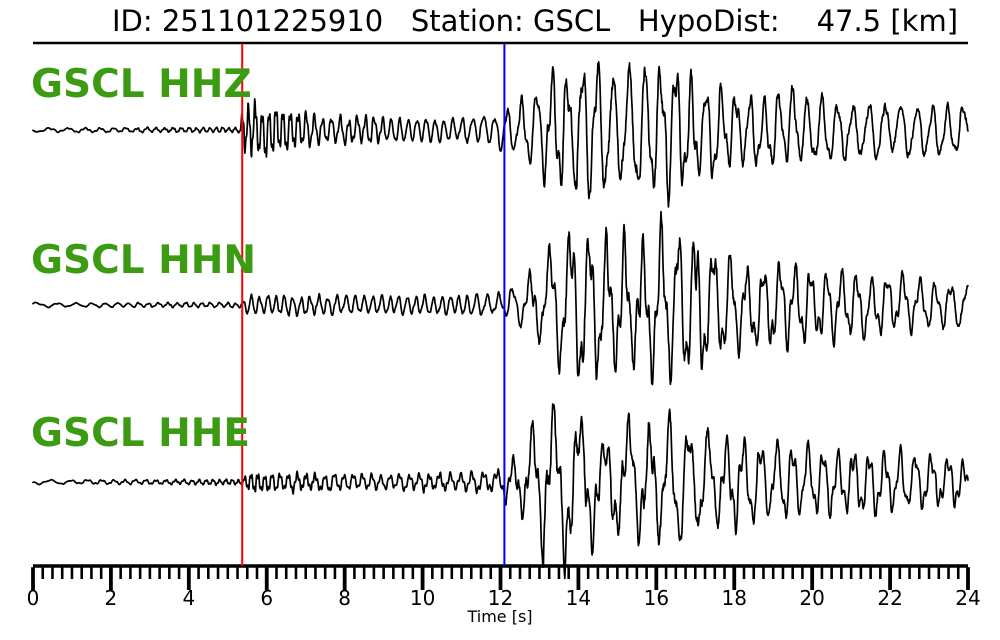  I want to click on x-tick-label: 14, so click(578, 598).